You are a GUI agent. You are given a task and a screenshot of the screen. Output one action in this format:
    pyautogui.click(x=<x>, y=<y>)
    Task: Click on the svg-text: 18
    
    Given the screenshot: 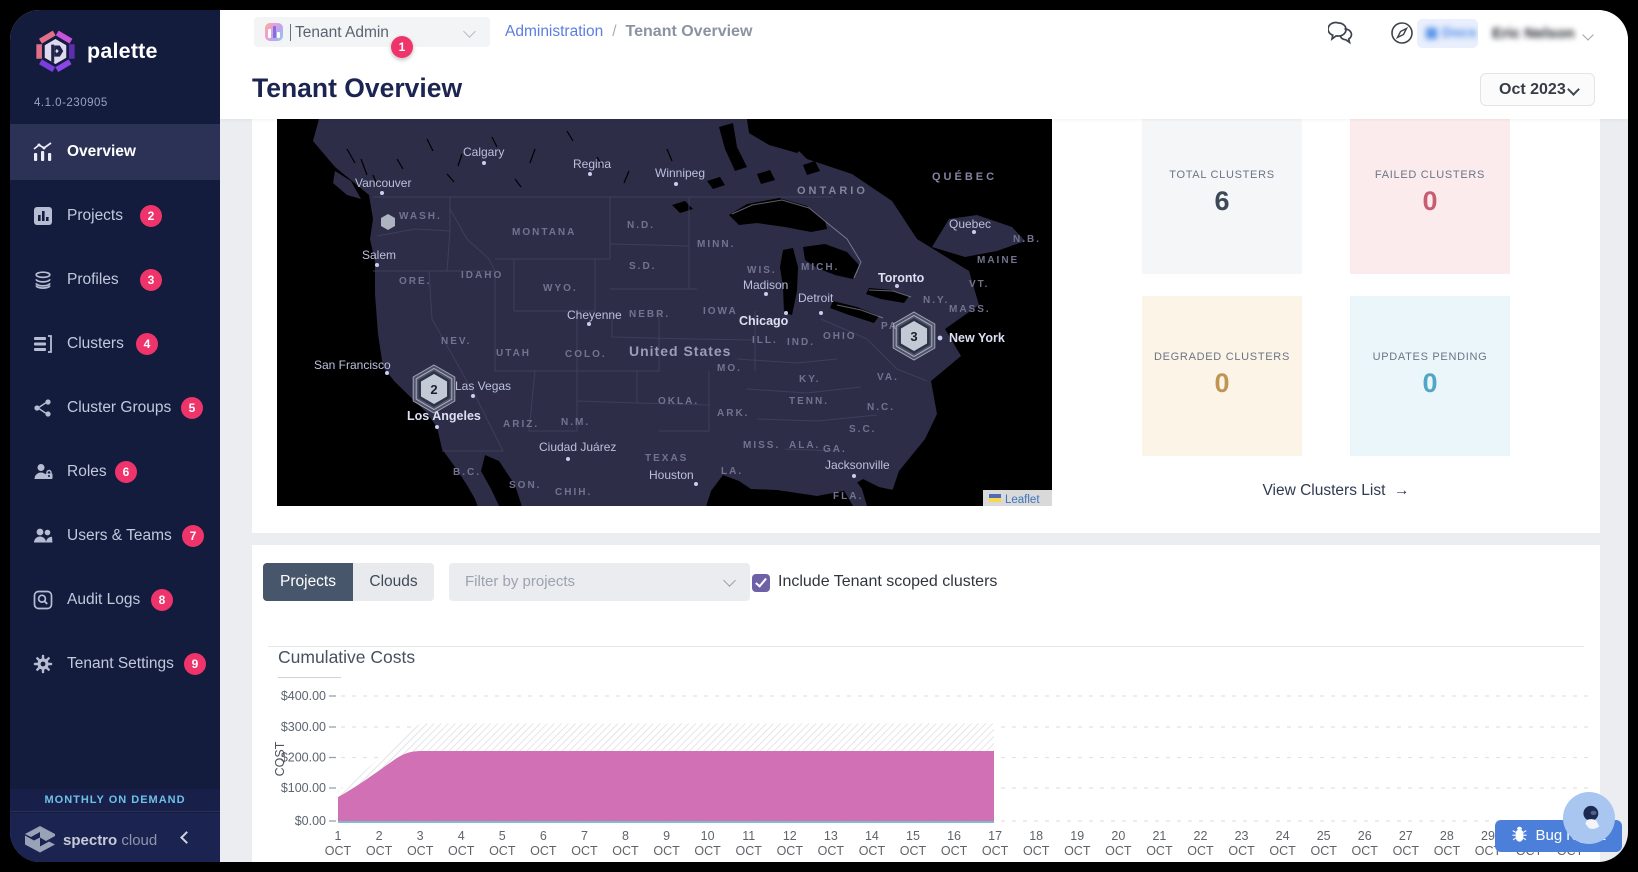 What is the action you would take?
    pyautogui.click(x=1036, y=836)
    